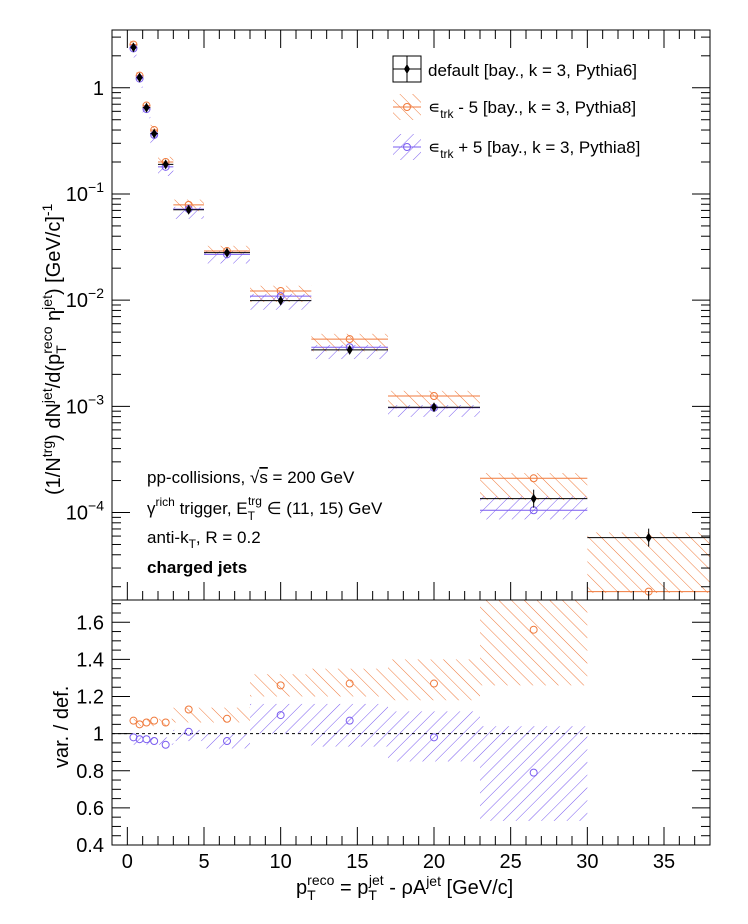  Describe the element at coordinates (281, 862) in the screenshot. I see `x-tick-label: 10` at that location.